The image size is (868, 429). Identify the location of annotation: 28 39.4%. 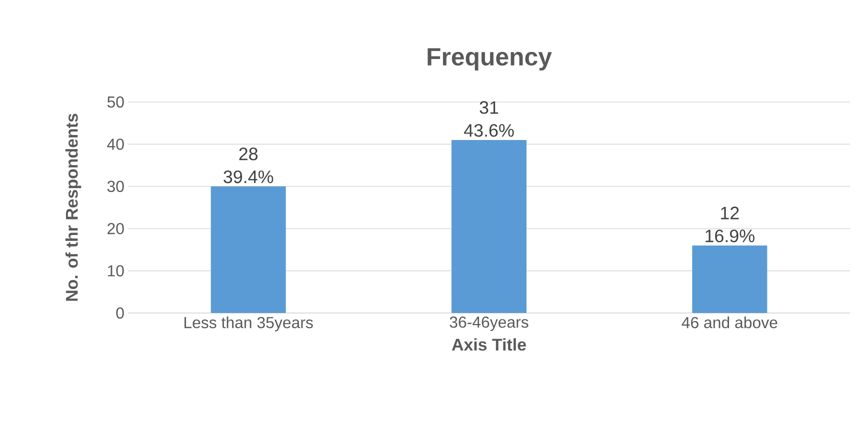
(249, 166).